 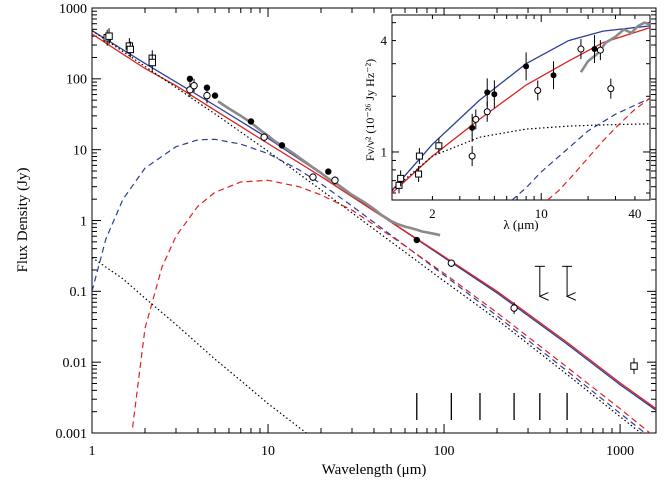 I want to click on y-tick-label: 0.1, so click(x=79, y=292).